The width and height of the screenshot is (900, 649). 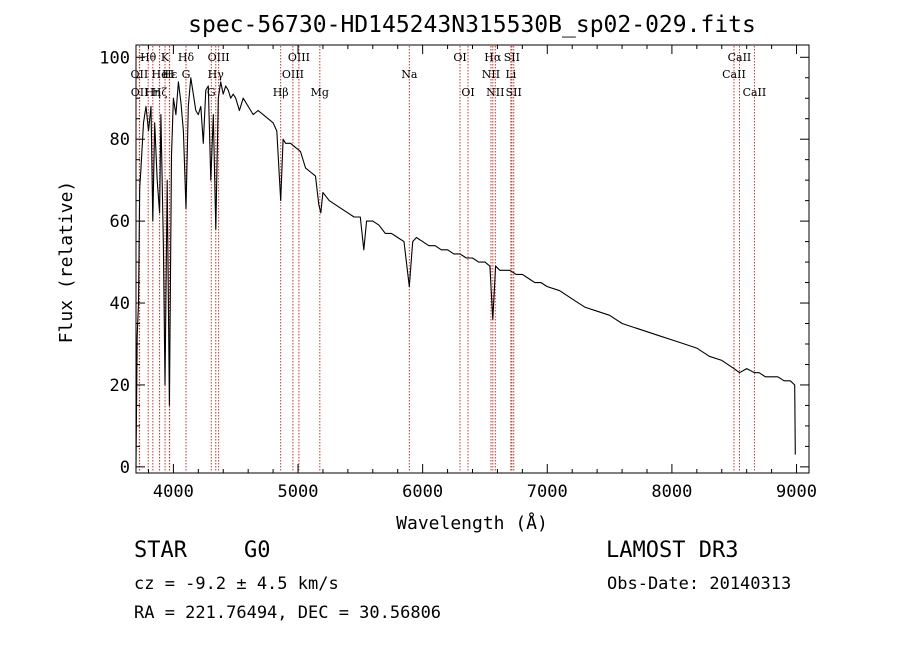 What do you see at coordinates (120, 140) in the screenshot?
I see `y-tick-label: 80` at bounding box center [120, 140].